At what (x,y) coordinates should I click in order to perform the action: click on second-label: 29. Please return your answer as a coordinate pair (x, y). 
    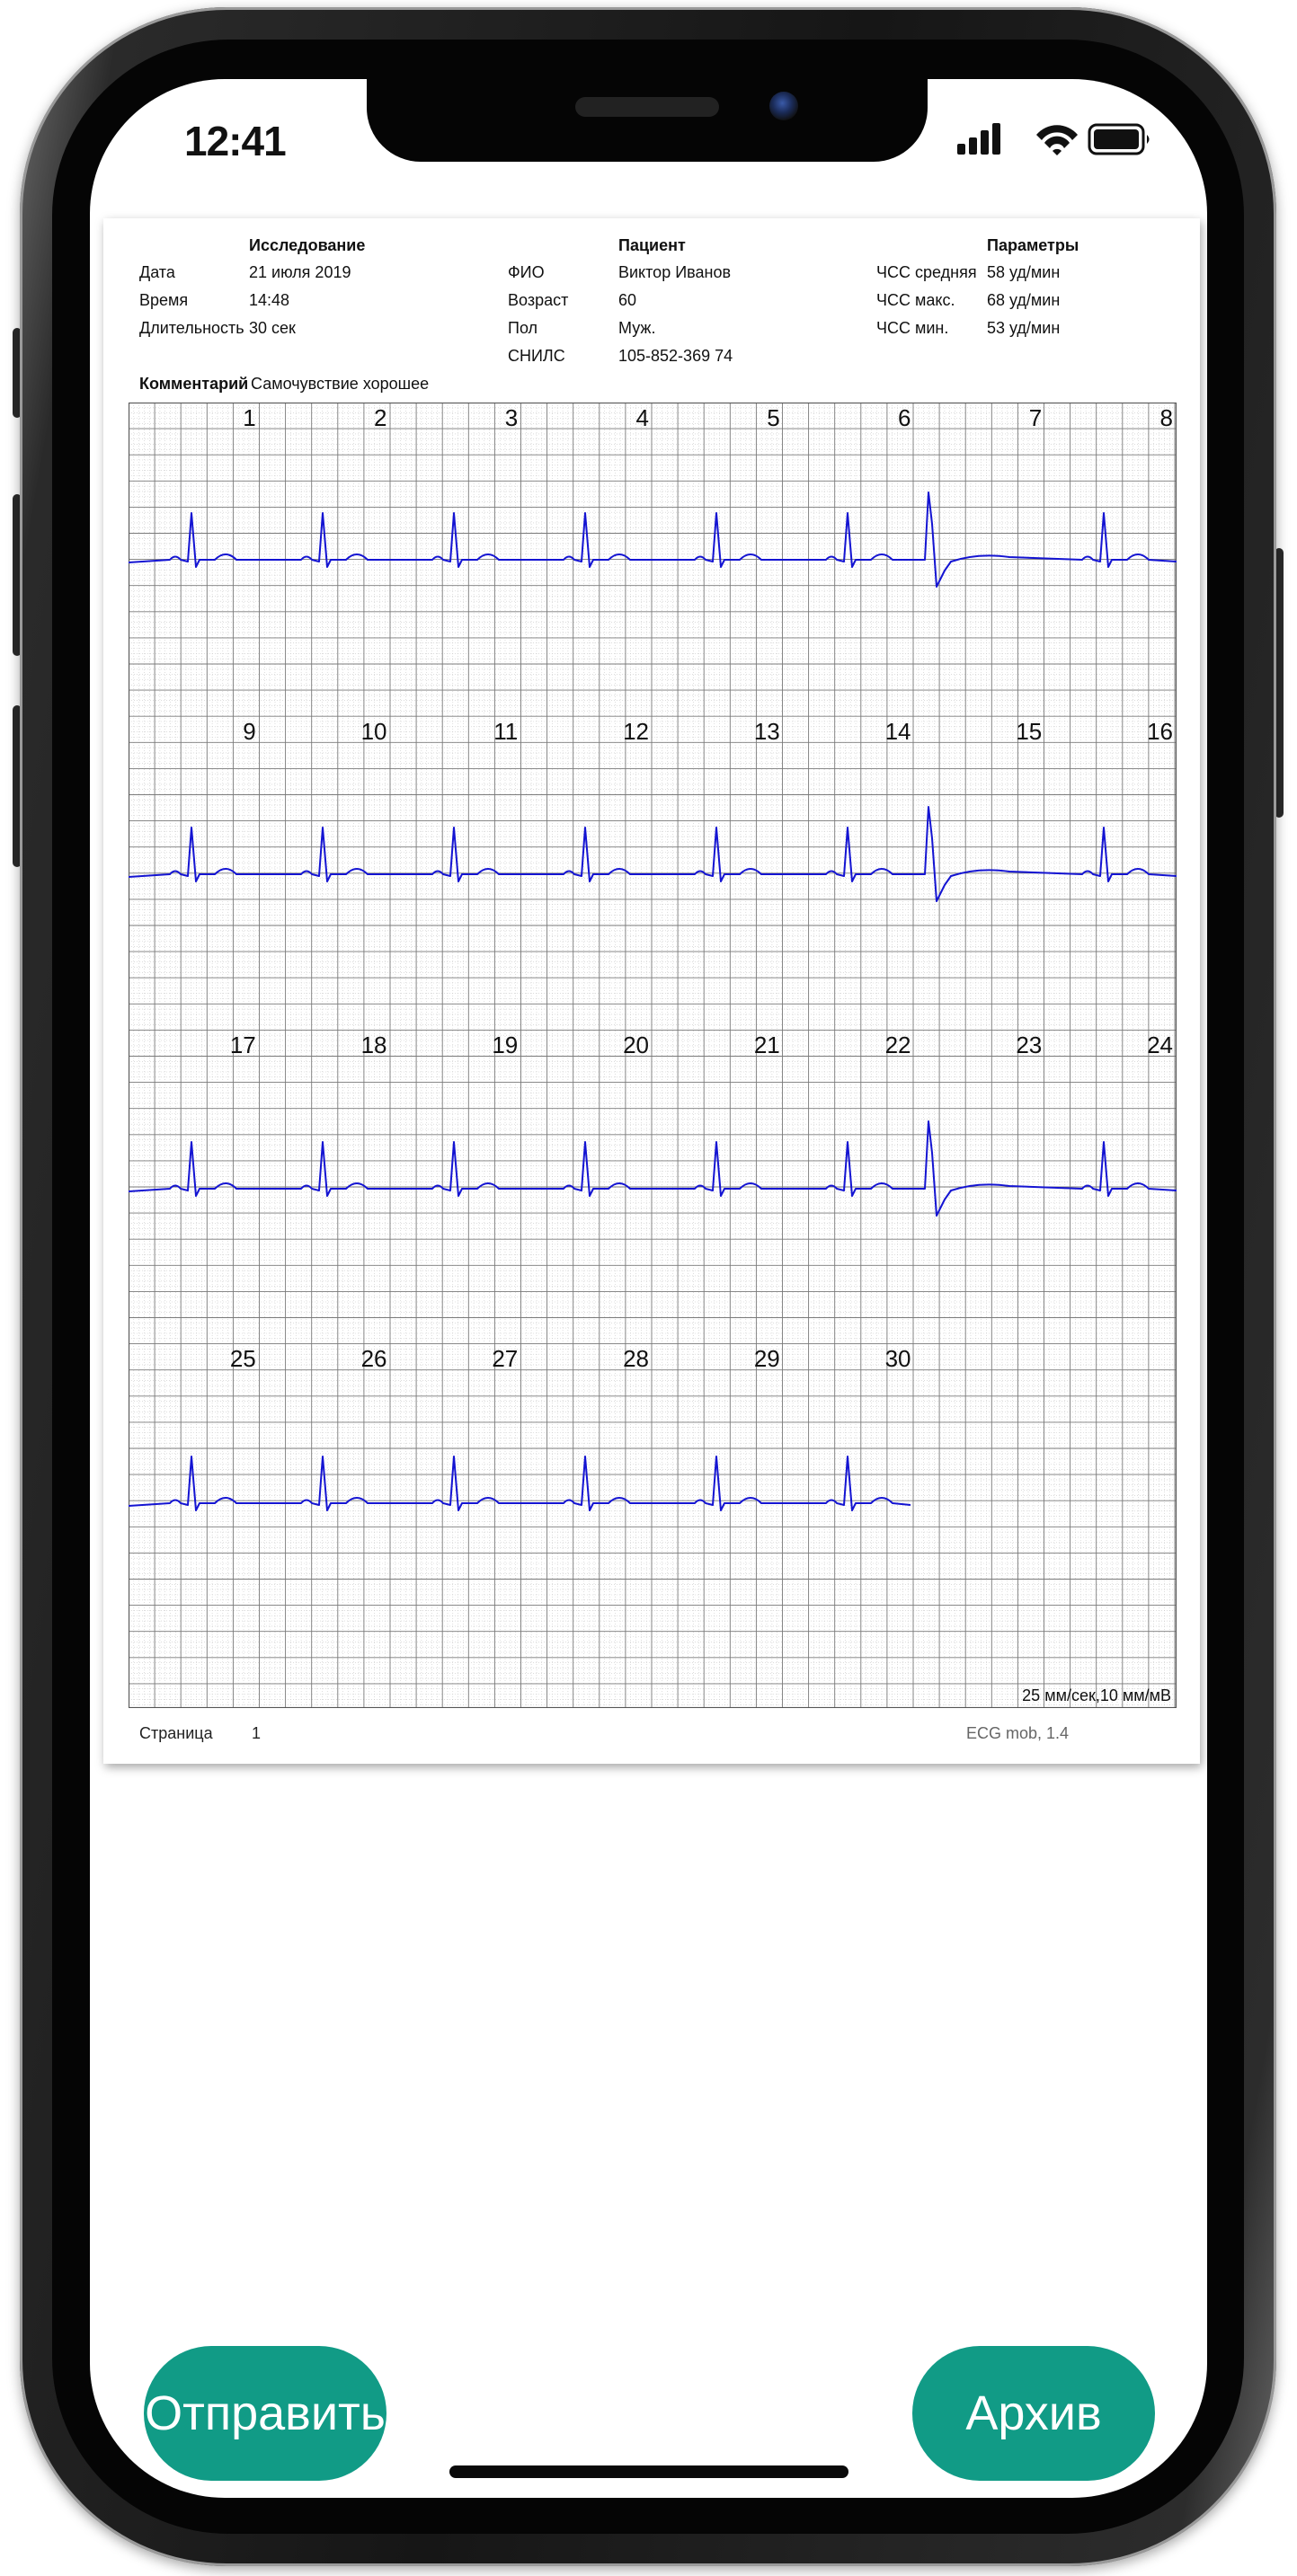
    Looking at the image, I should click on (767, 1358).